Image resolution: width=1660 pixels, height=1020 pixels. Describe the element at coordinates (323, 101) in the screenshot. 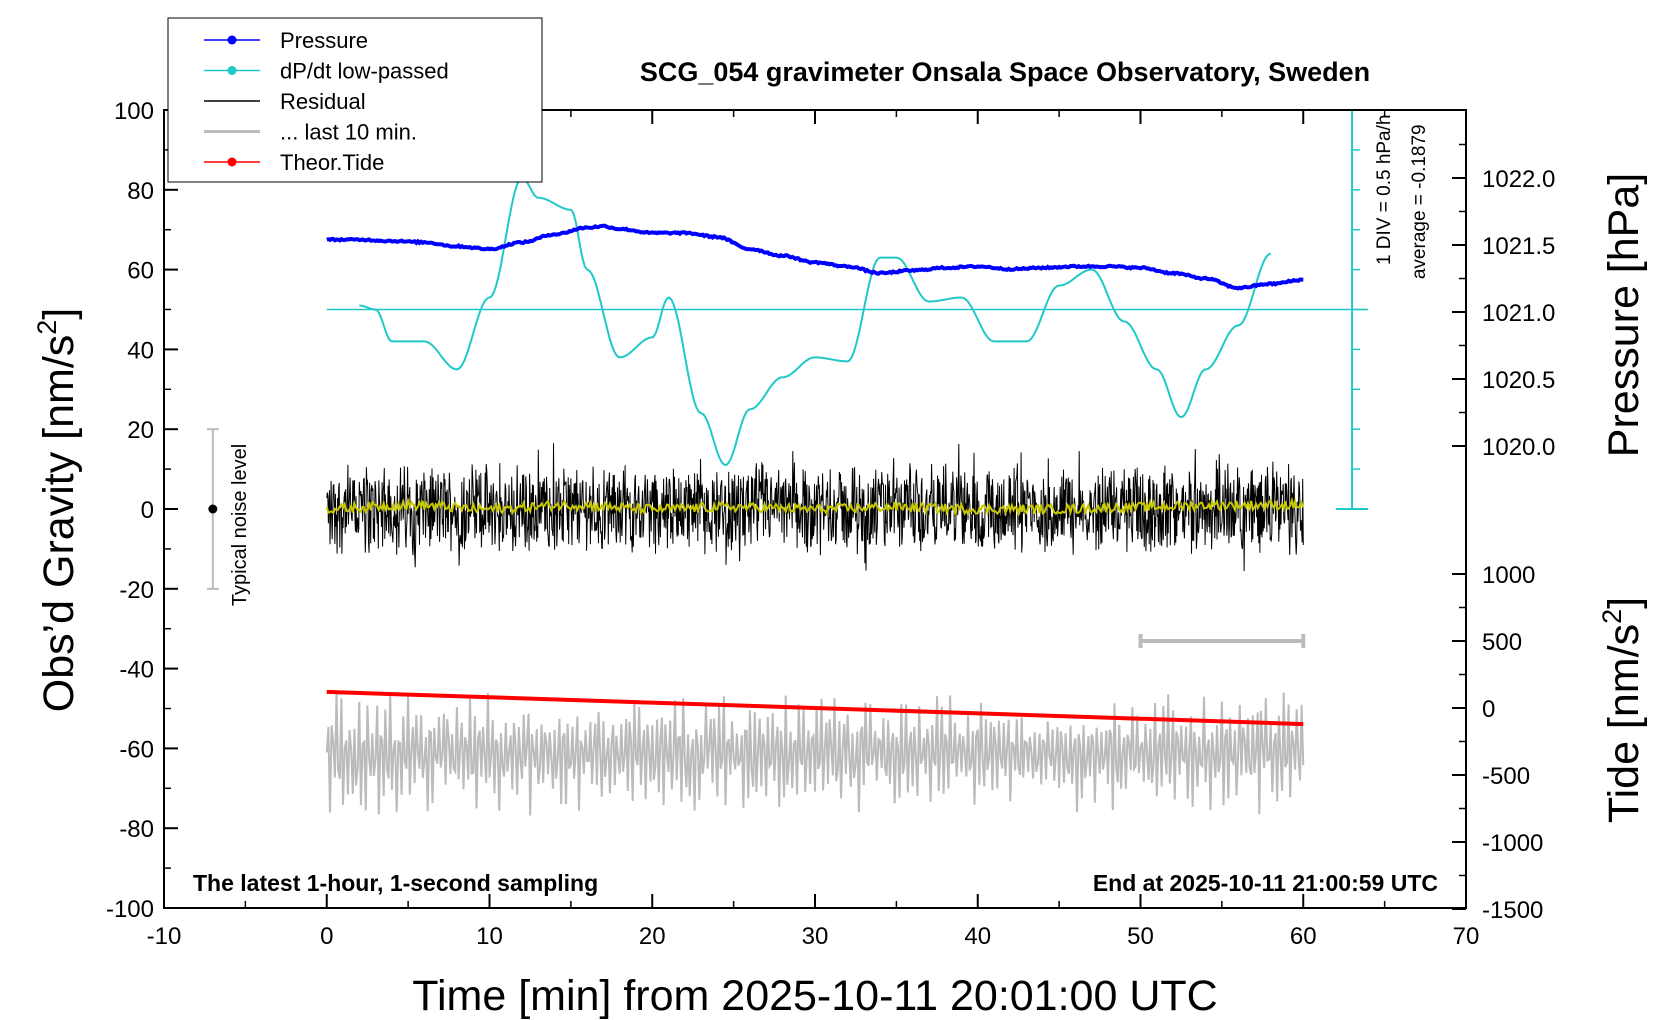

I see `legend-label: Residual` at that location.